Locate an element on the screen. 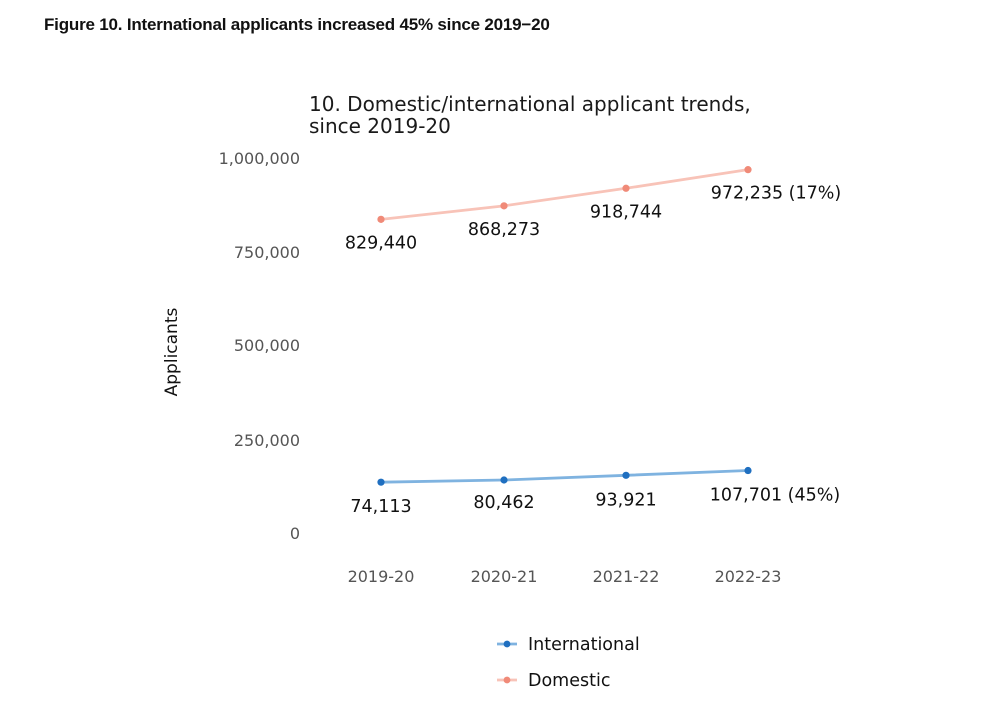 Image resolution: width=991 pixels, height=704 pixels. data-label: 829,440 is located at coordinates (381, 243).